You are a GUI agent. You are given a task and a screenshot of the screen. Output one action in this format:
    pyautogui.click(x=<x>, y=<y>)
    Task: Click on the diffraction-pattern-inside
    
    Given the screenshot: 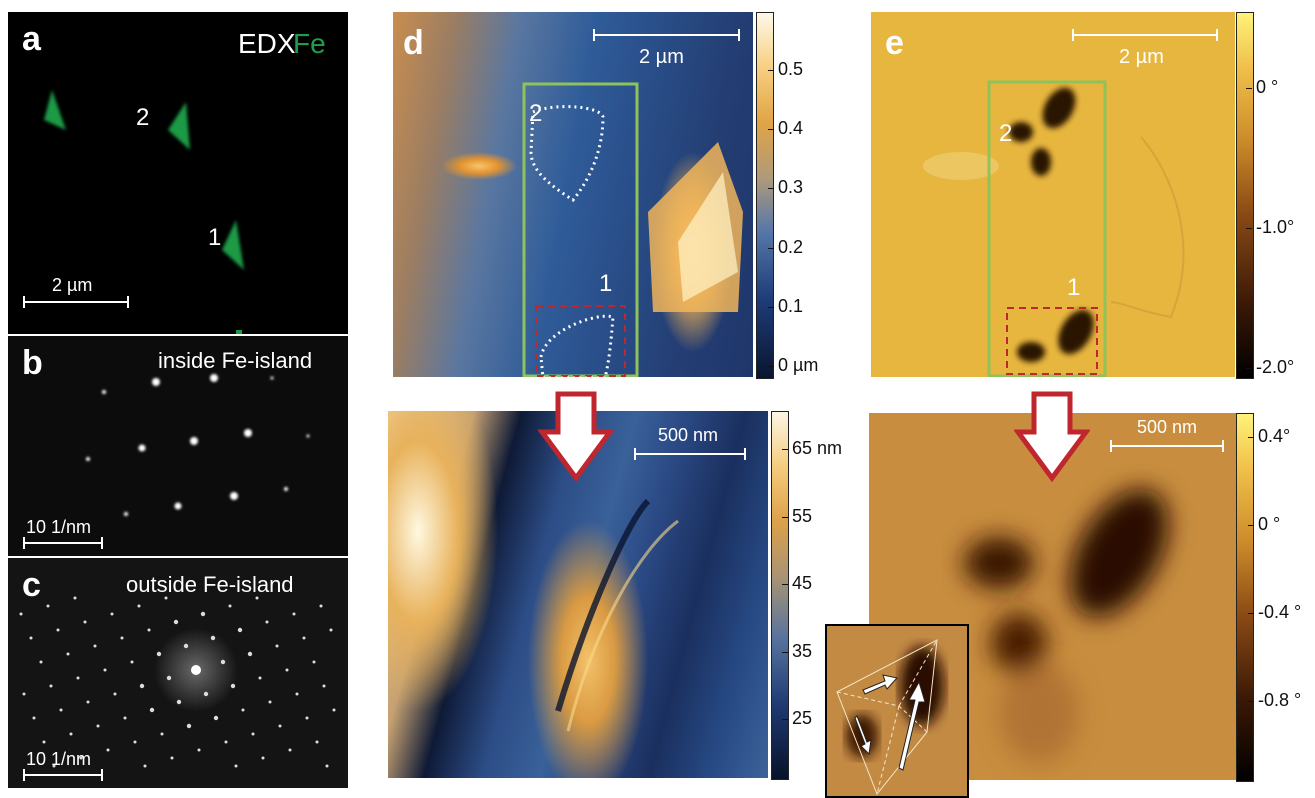 What is the action you would take?
    pyautogui.click(x=198, y=445)
    